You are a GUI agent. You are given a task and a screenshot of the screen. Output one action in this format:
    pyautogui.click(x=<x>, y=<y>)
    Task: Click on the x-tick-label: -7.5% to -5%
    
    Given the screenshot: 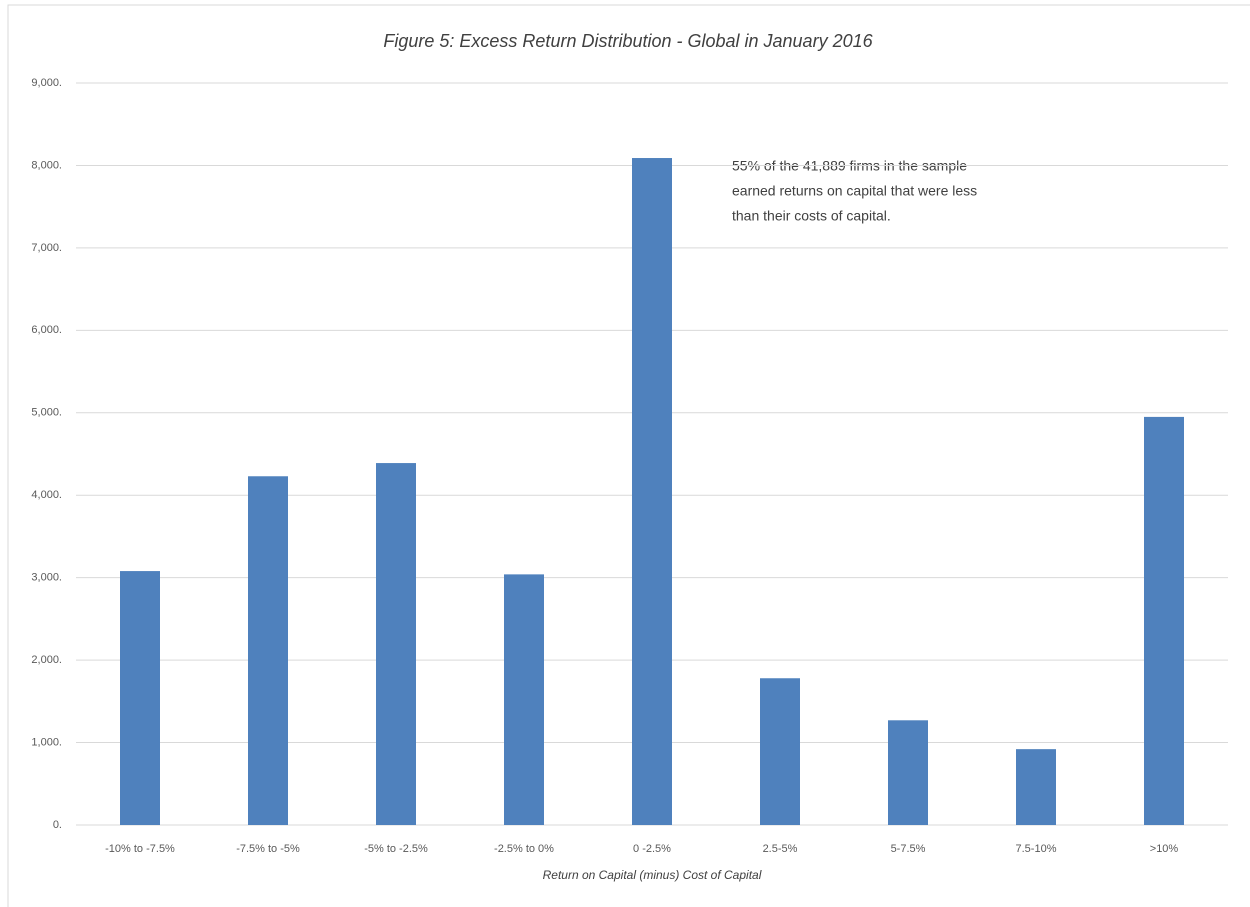 What is the action you would take?
    pyautogui.click(x=268, y=849)
    